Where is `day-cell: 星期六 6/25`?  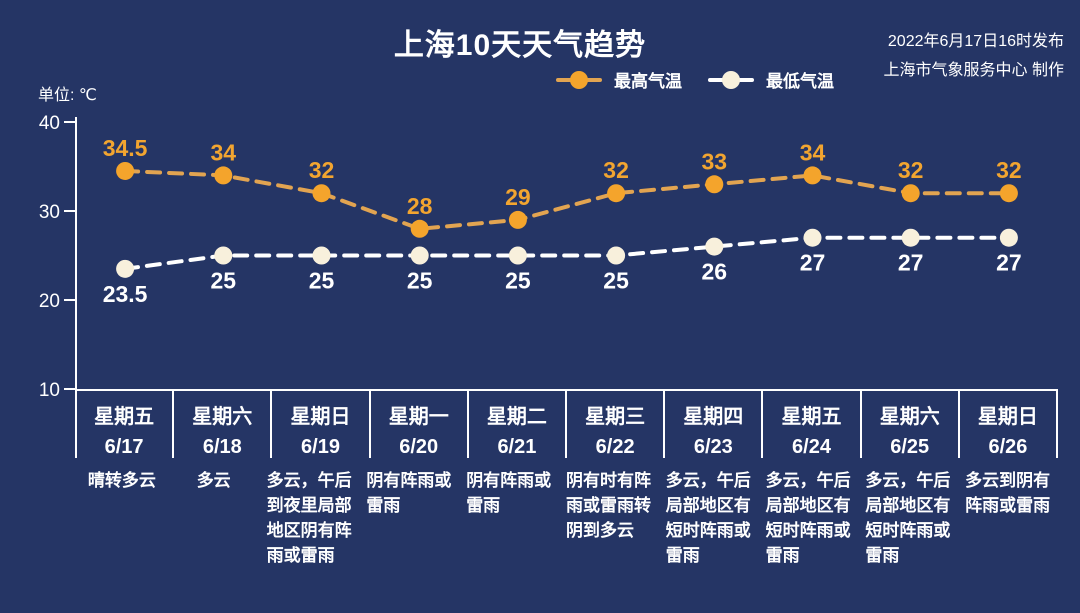
day-cell: 星期六 6/25 is located at coordinates (911, 424).